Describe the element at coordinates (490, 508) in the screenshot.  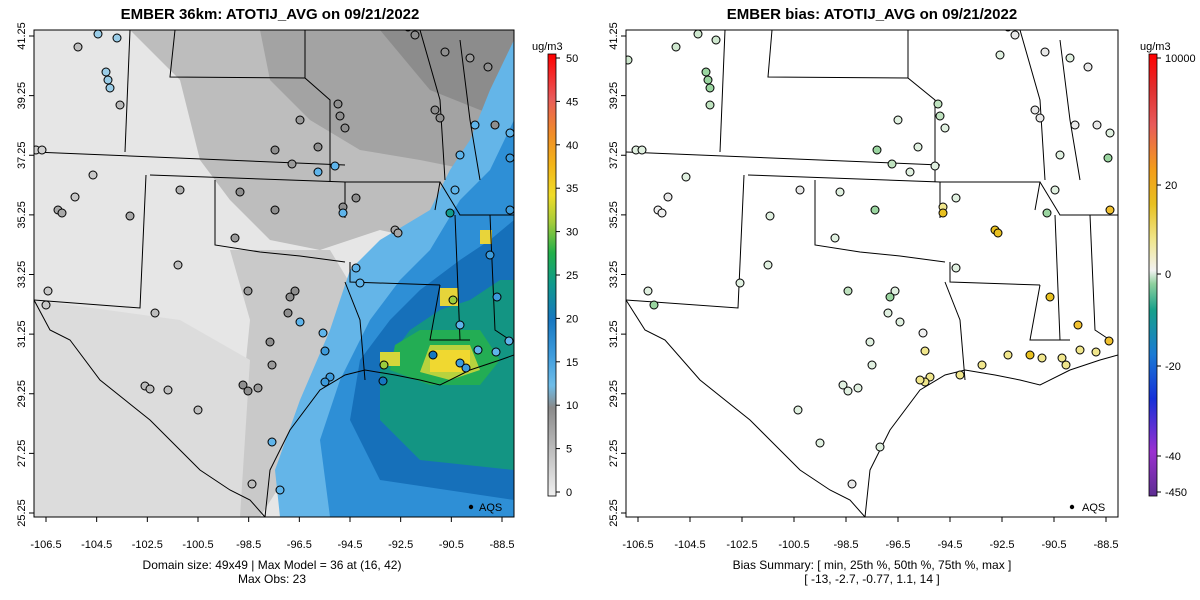
I see `left-legend-label: AQS` at that location.